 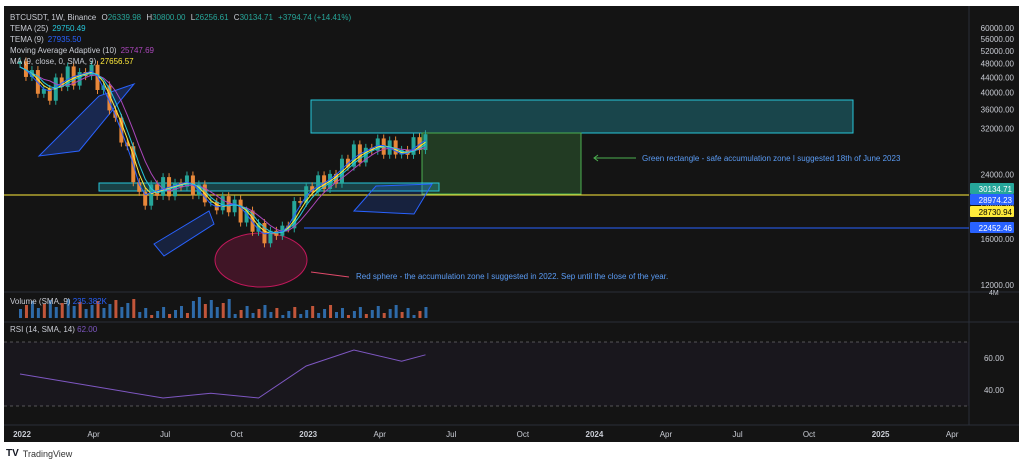 I want to click on price-tick-label: 52000.00, so click(x=998, y=51).